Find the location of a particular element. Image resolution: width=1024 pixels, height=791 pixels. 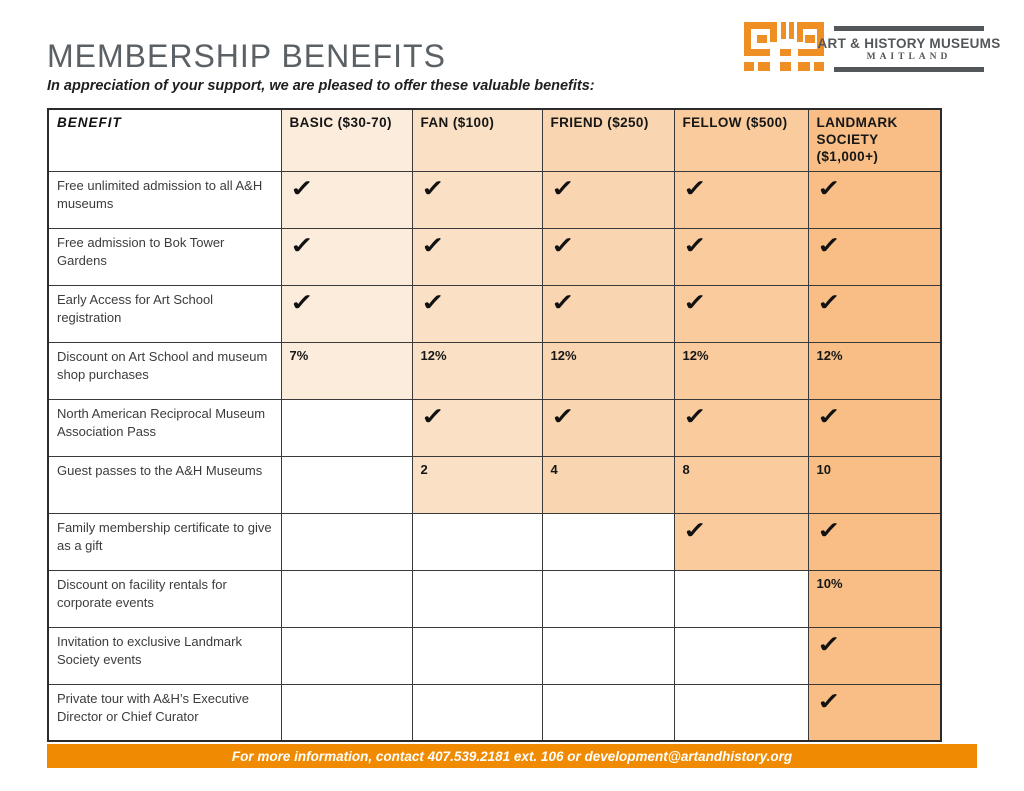

logo: ART & HISTORY MUSEUMS MAITLAND is located at coordinates (869, 49).